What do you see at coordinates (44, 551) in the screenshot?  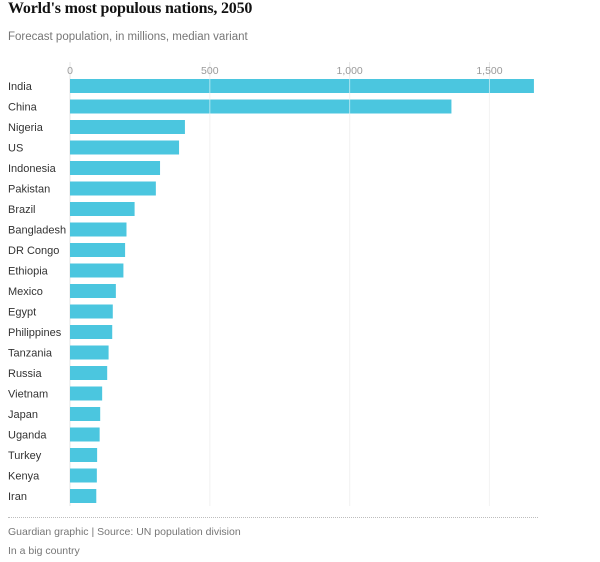 I see `credit-line: In a big country` at bounding box center [44, 551].